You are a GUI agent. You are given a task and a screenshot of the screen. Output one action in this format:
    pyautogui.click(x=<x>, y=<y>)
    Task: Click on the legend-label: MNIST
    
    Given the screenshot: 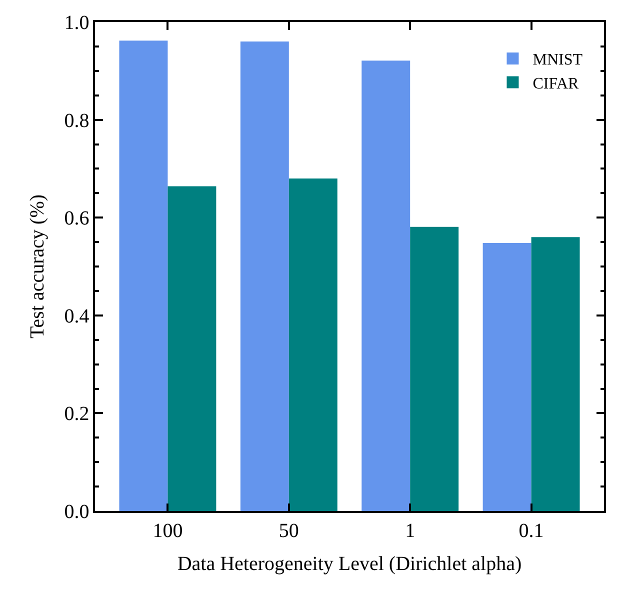 What is the action you would take?
    pyautogui.click(x=557, y=60)
    